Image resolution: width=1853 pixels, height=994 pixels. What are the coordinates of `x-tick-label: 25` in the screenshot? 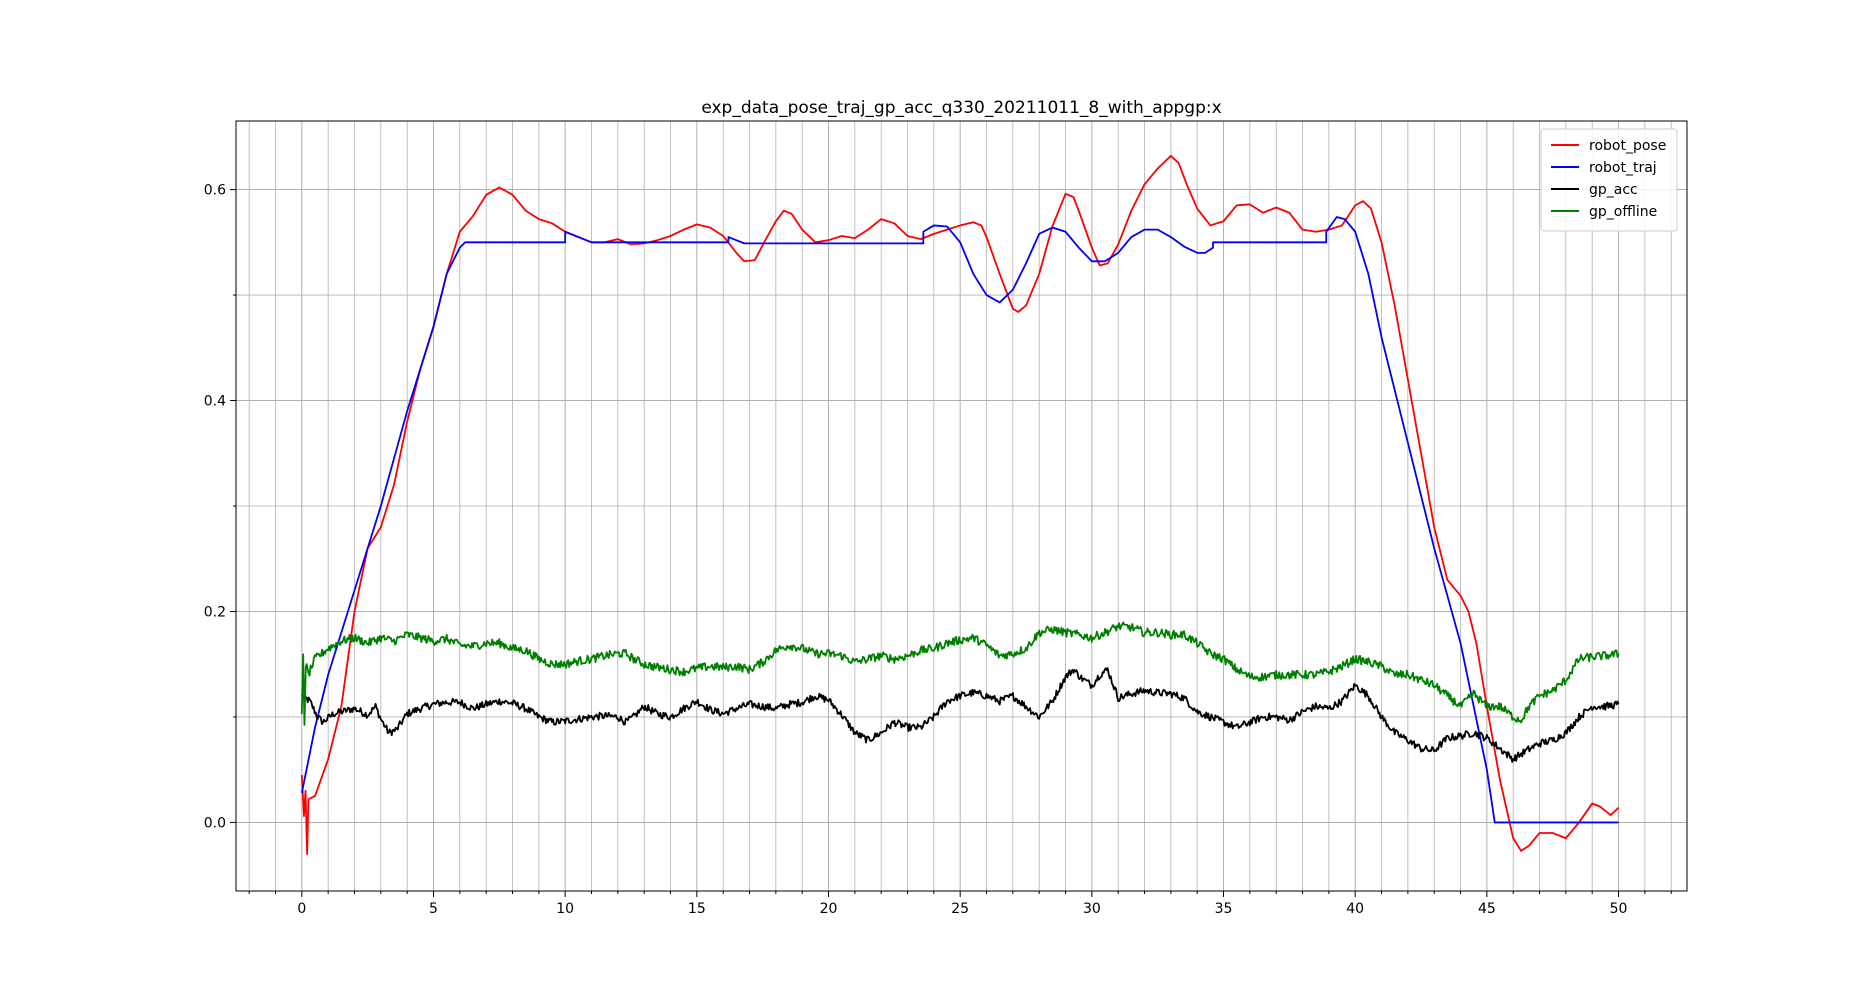 It's located at (960, 909).